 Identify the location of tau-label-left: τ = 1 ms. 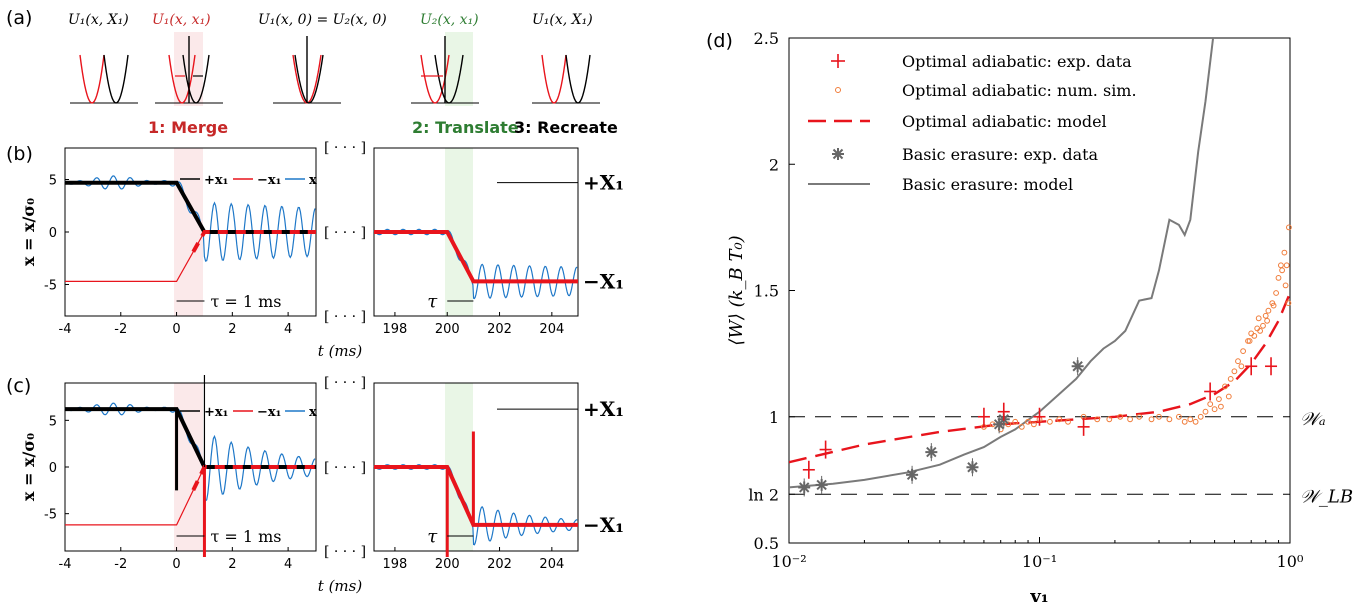
(245, 301).